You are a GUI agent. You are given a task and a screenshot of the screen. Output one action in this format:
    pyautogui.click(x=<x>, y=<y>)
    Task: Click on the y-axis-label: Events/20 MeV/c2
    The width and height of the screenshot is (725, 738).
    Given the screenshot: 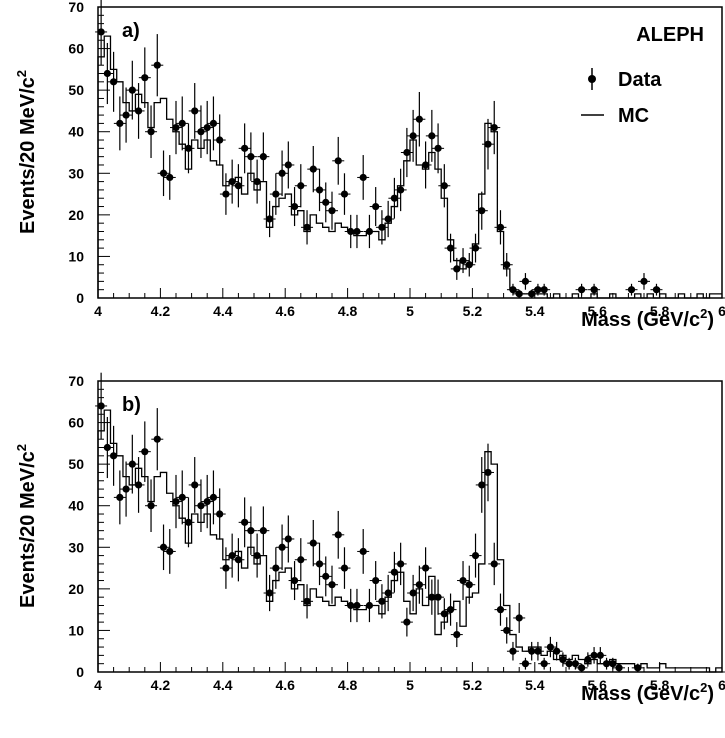 What is the action you would take?
    pyautogui.click(x=26, y=526)
    